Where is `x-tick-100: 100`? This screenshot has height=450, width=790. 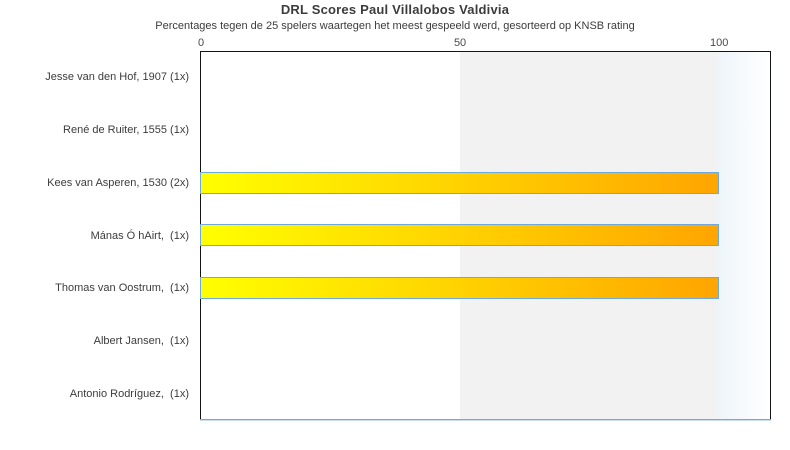 x-tick-100: 100 is located at coordinates (719, 43).